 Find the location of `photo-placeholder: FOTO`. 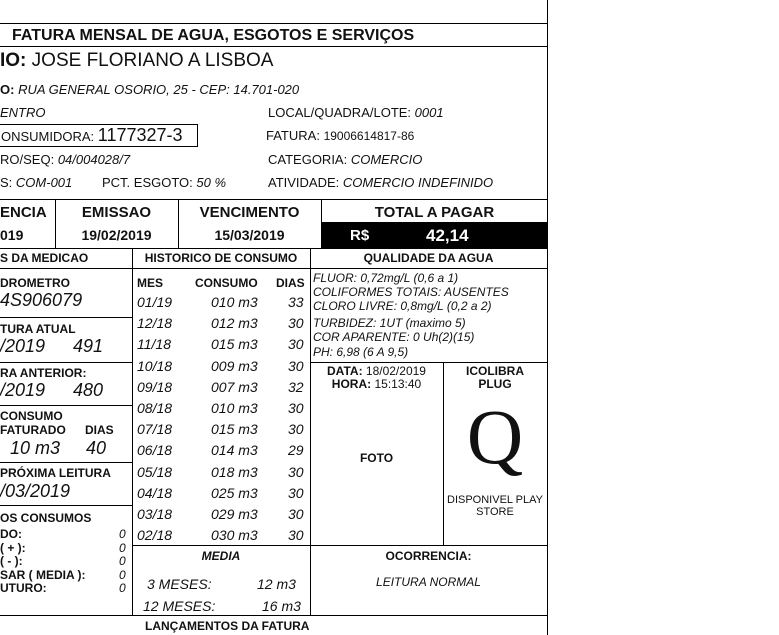

photo-placeholder: FOTO is located at coordinates (376, 458).